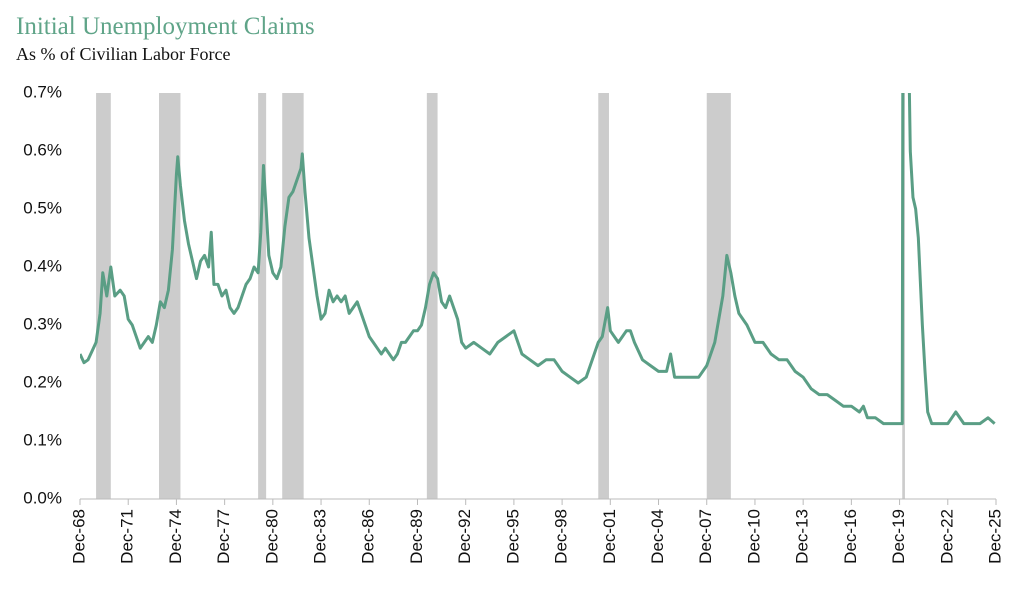 The image size is (1024, 595). What do you see at coordinates (946, 536) in the screenshot?
I see `x-tick-label: Dec-22` at bounding box center [946, 536].